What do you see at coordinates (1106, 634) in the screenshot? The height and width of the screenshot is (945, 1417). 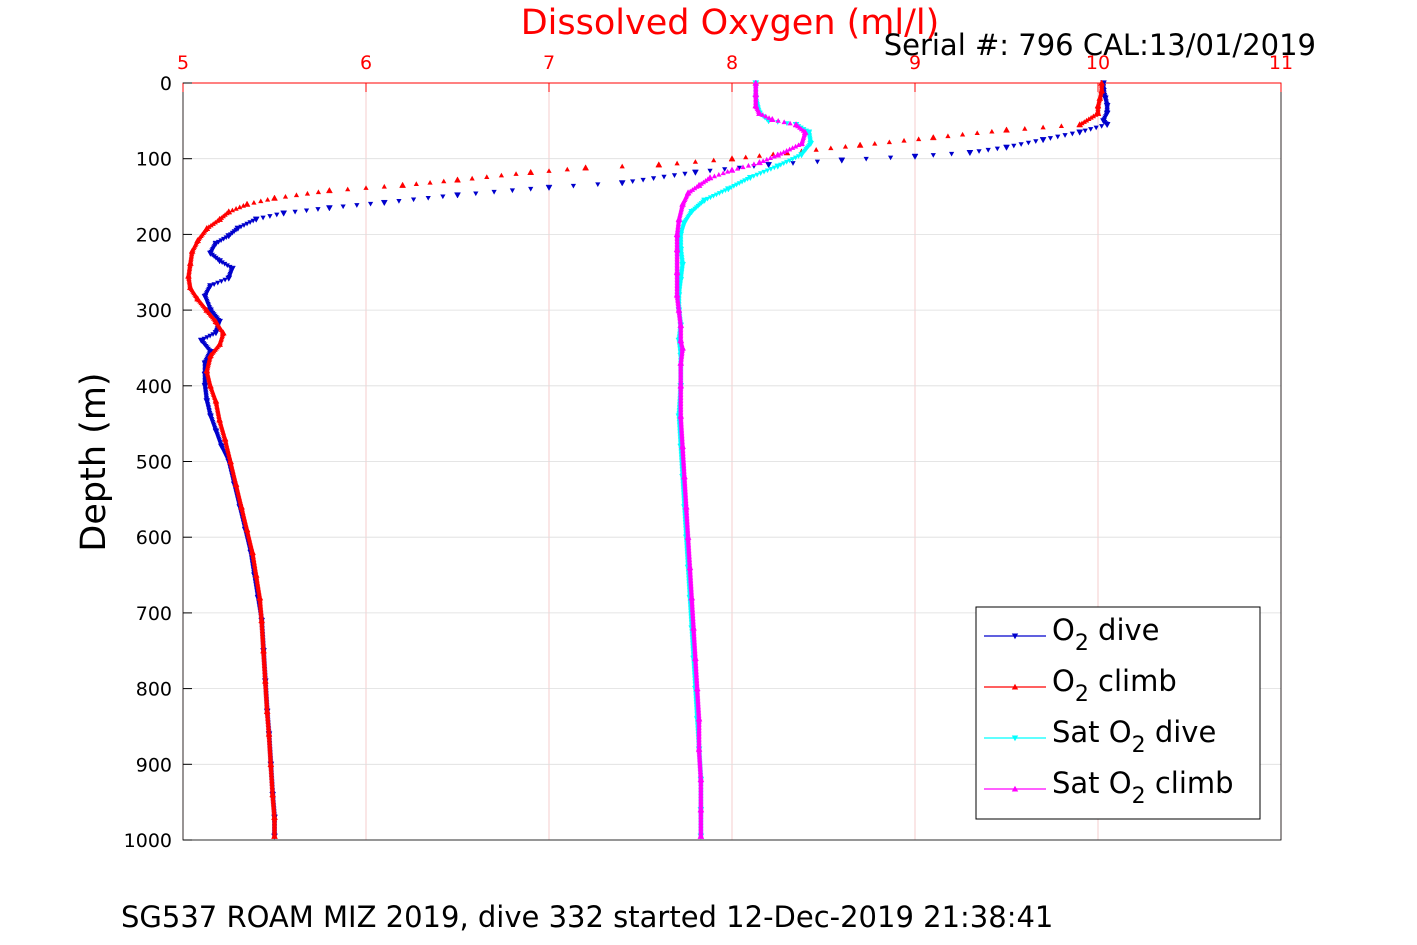 I see `legend-label: O2 dive` at bounding box center [1106, 634].